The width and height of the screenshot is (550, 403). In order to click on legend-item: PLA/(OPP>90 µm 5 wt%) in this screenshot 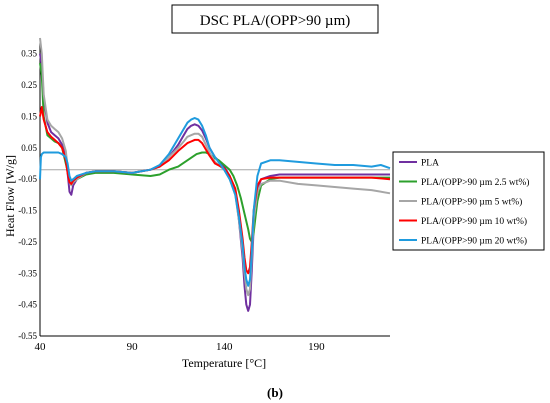, I will do `click(460, 202)`.